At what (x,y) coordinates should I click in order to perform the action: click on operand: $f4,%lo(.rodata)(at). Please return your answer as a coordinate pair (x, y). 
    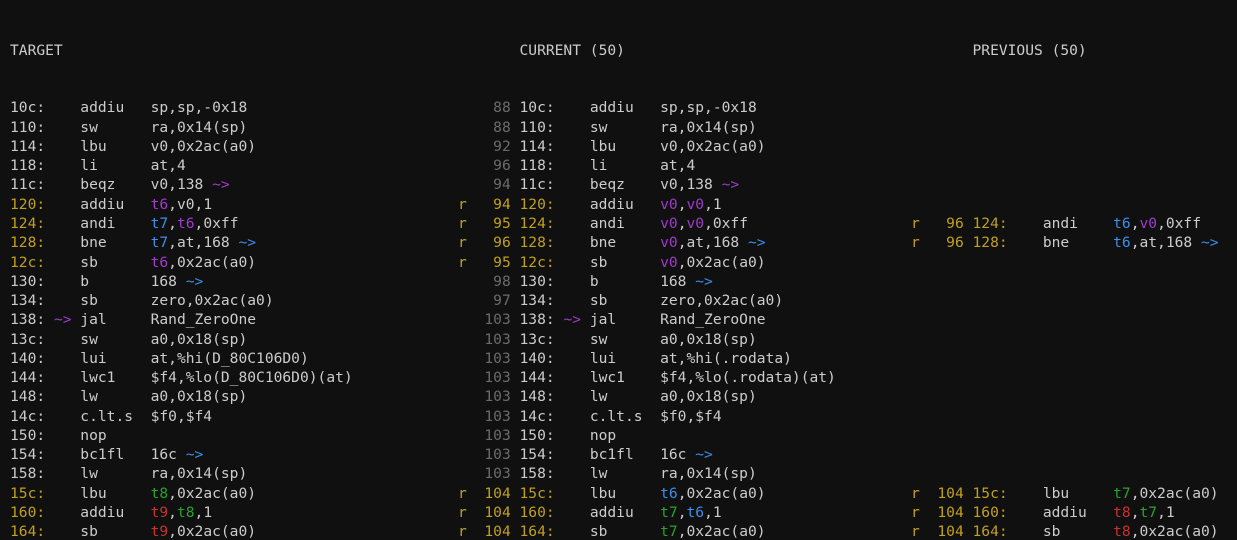
    Looking at the image, I should click on (748, 378).